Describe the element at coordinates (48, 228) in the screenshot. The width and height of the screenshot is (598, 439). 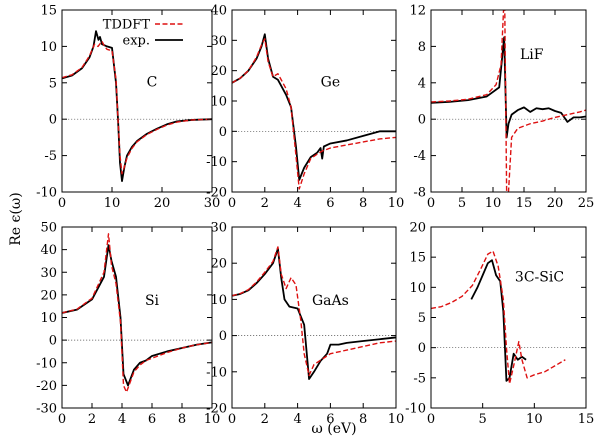
I see `y-tick-label: 50` at that location.